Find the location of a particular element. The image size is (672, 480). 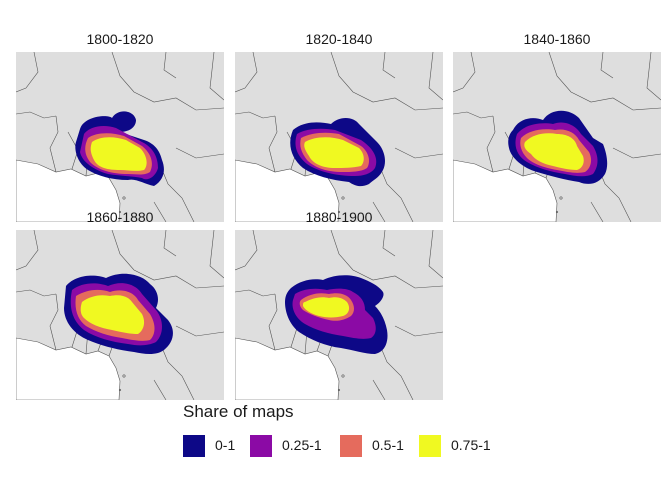

panel-title: 1800-1820 is located at coordinates (120, 39).